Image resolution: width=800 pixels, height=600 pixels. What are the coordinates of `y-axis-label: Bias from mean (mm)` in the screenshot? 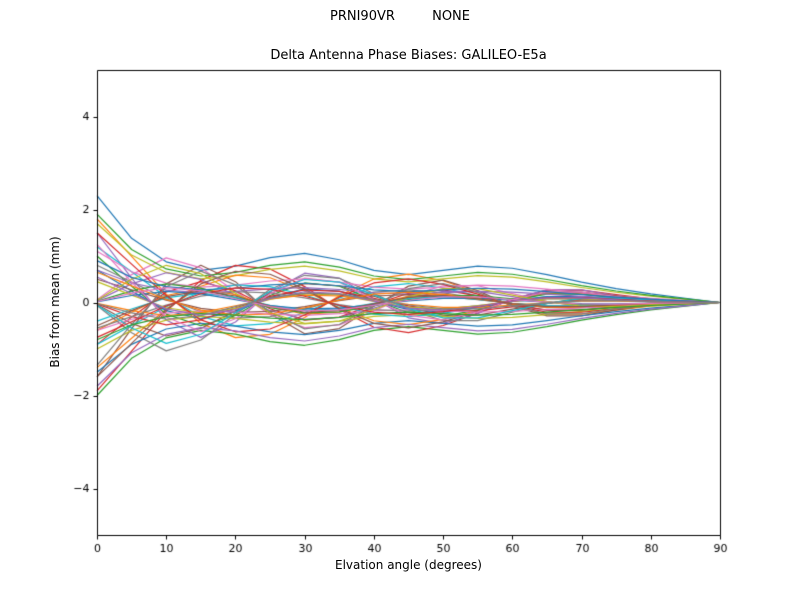 It's located at (55, 302).